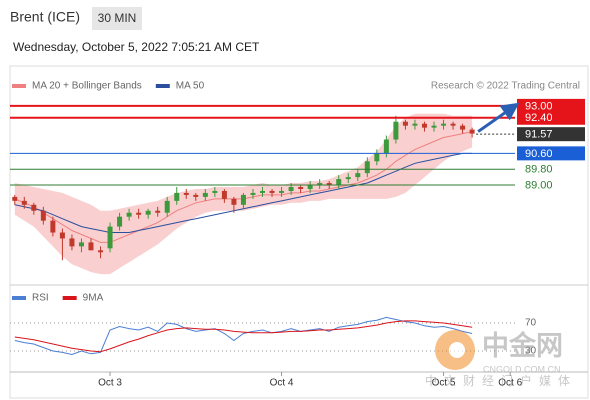  What do you see at coordinates (498, 117) in the screenshot?
I see `forecast-arrow` at bounding box center [498, 117].